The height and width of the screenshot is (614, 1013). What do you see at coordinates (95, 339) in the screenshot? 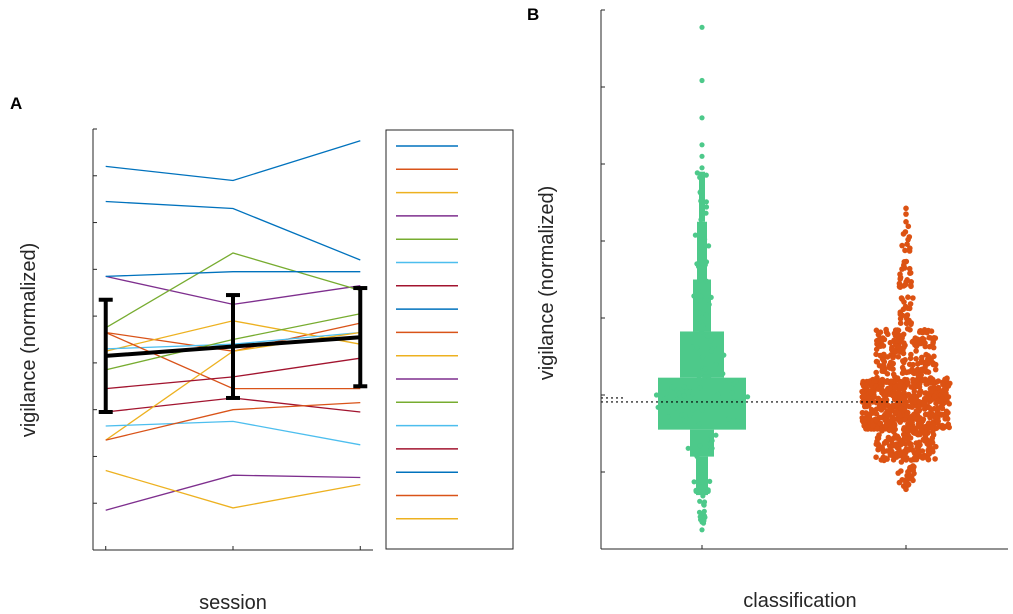
I see `panel-a-y-ticks` at bounding box center [95, 339].